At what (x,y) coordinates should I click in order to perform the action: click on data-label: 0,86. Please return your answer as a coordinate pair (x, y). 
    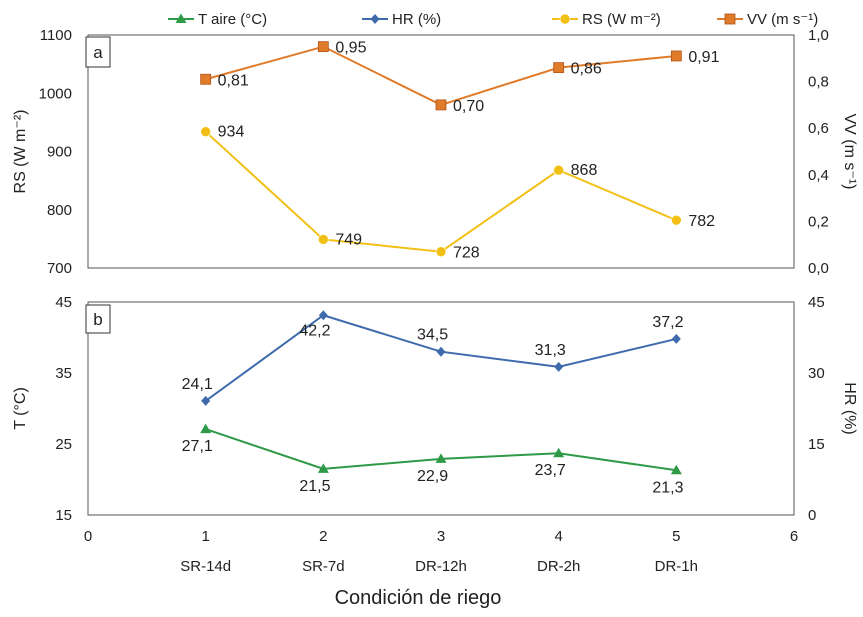
    Looking at the image, I should click on (586, 69).